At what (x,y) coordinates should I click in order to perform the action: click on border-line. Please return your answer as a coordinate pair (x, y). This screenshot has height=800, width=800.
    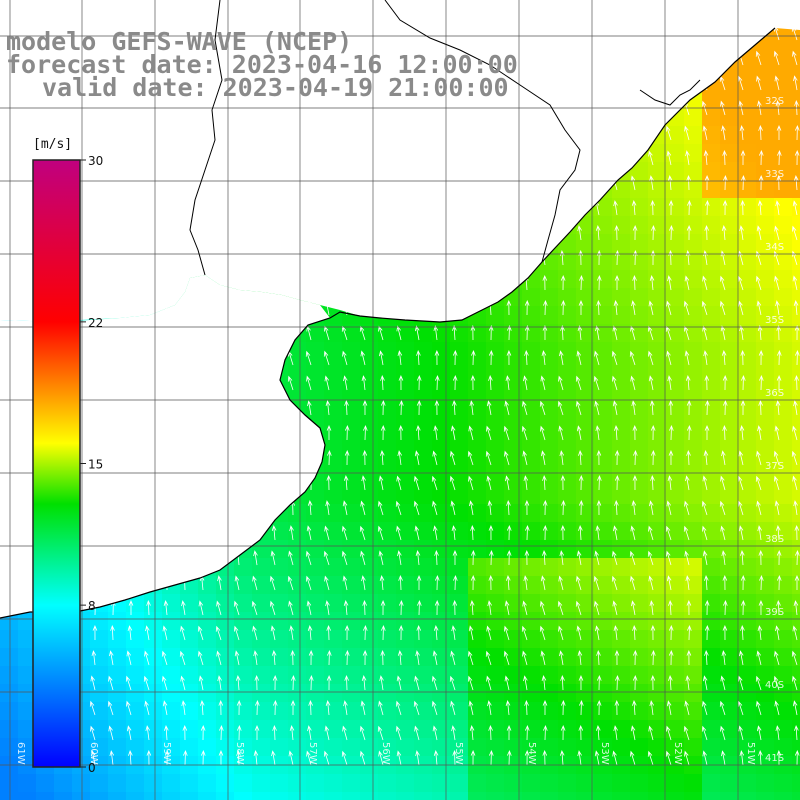
    Looking at the image, I should click on (482, 131).